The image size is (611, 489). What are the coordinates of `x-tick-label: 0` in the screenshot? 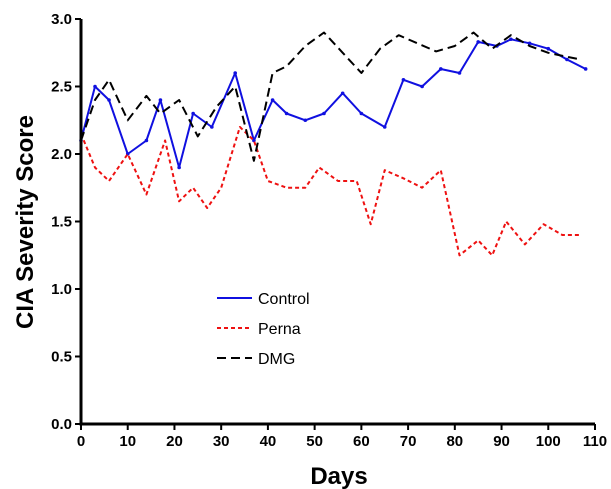 It's located at (81, 441).